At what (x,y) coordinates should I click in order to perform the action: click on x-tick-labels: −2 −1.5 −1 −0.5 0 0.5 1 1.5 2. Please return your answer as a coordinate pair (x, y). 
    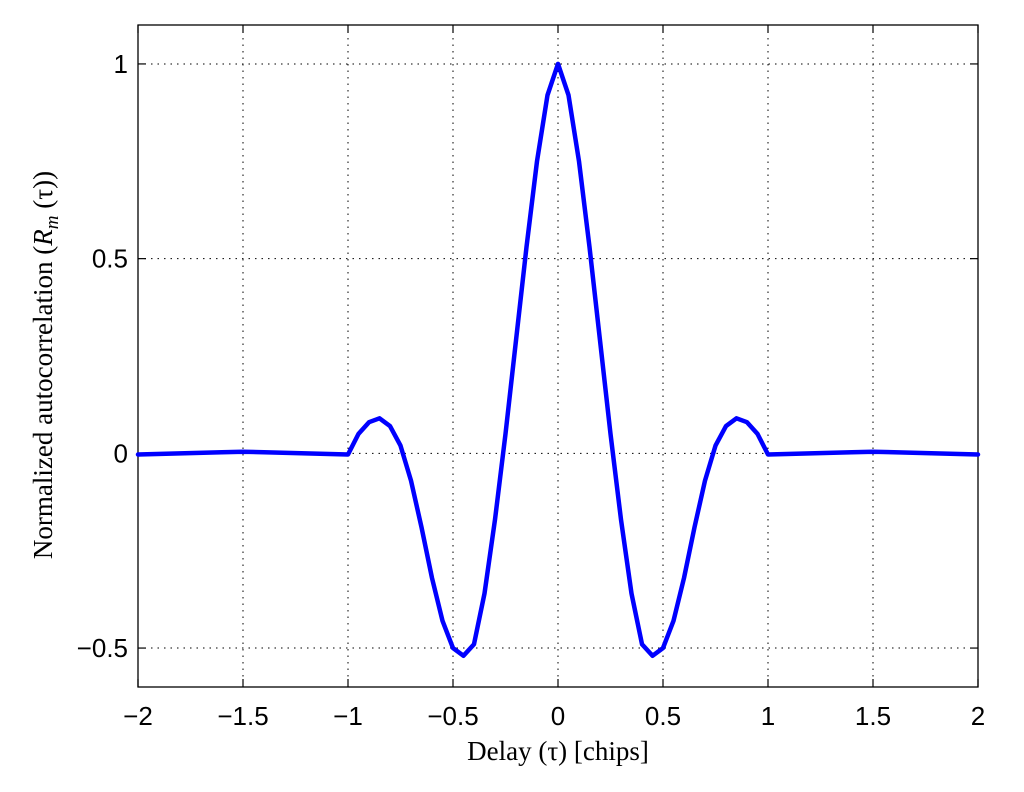
    Looking at the image, I should click on (554, 716).